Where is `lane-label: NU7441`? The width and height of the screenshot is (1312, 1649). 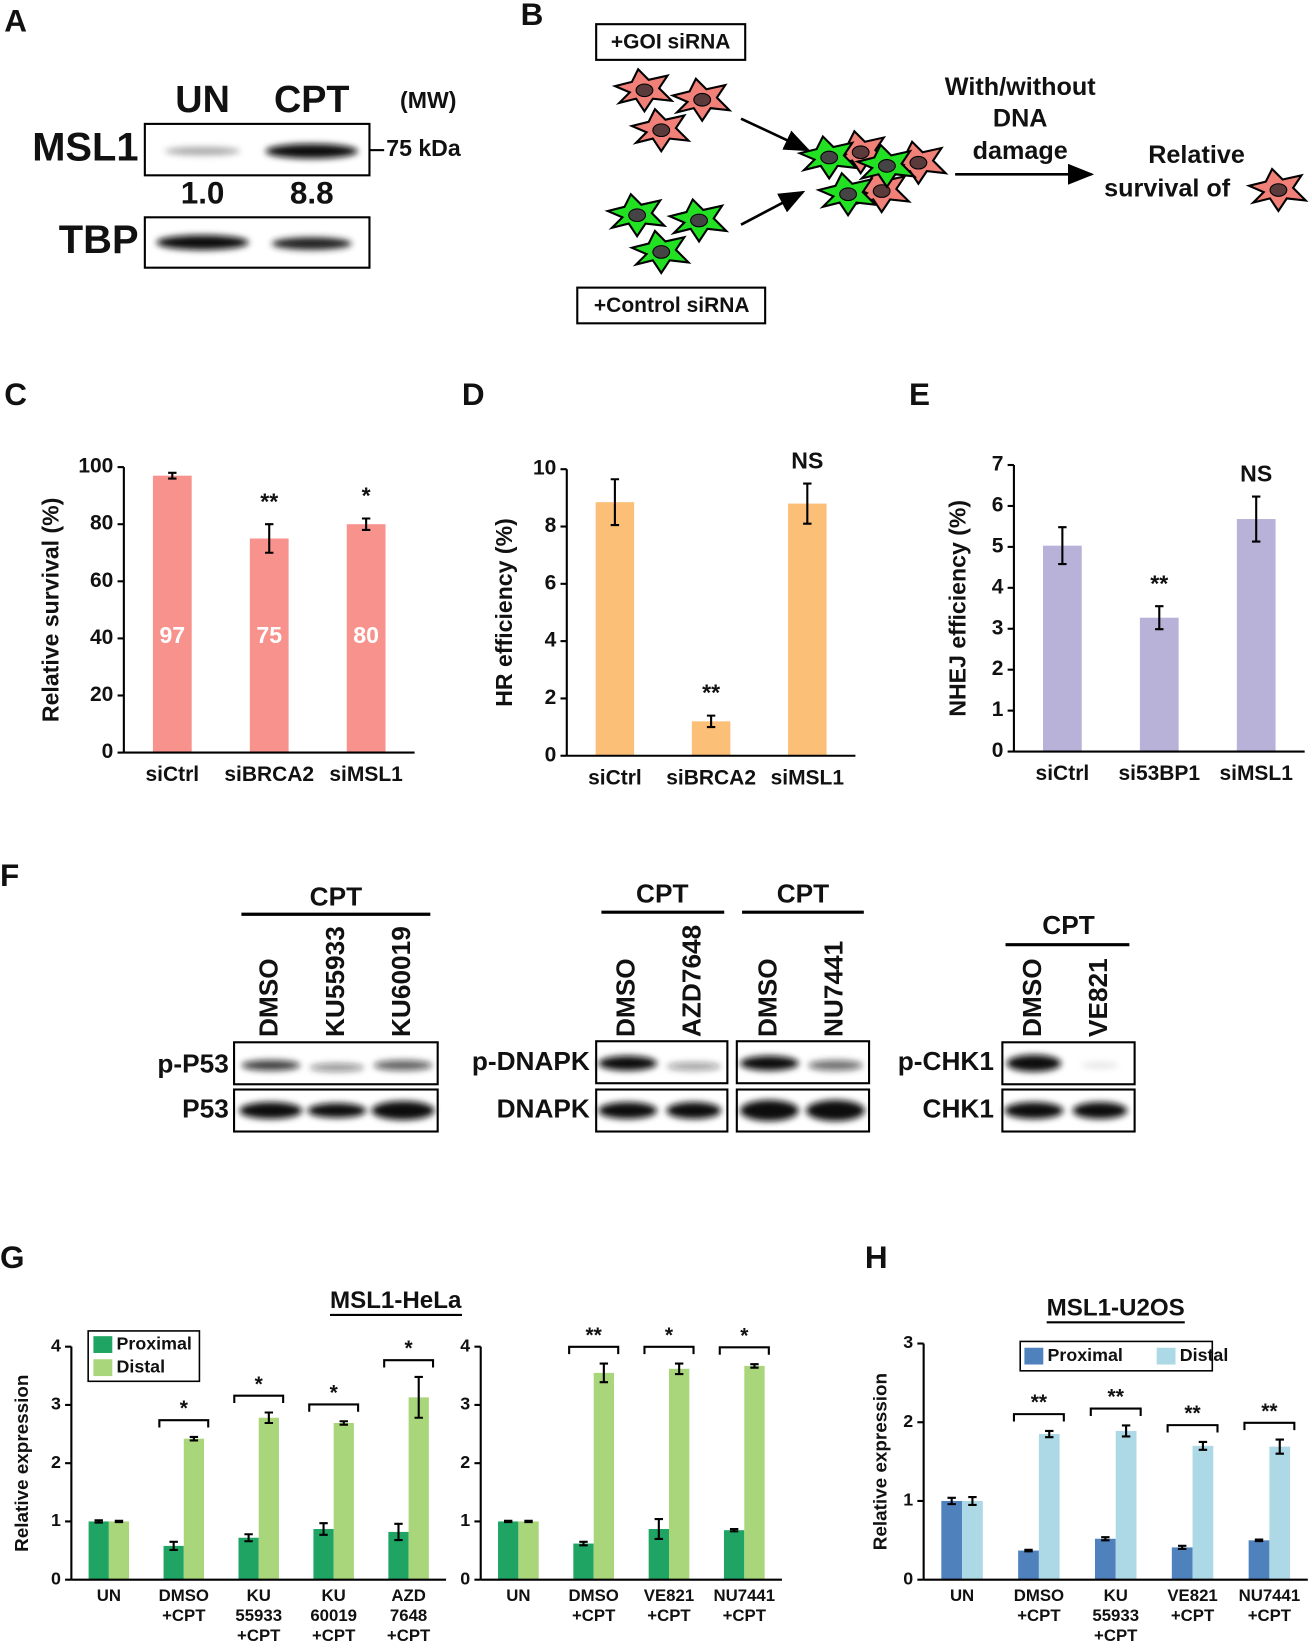 lane-label: NU7441 is located at coordinates (833, 989).